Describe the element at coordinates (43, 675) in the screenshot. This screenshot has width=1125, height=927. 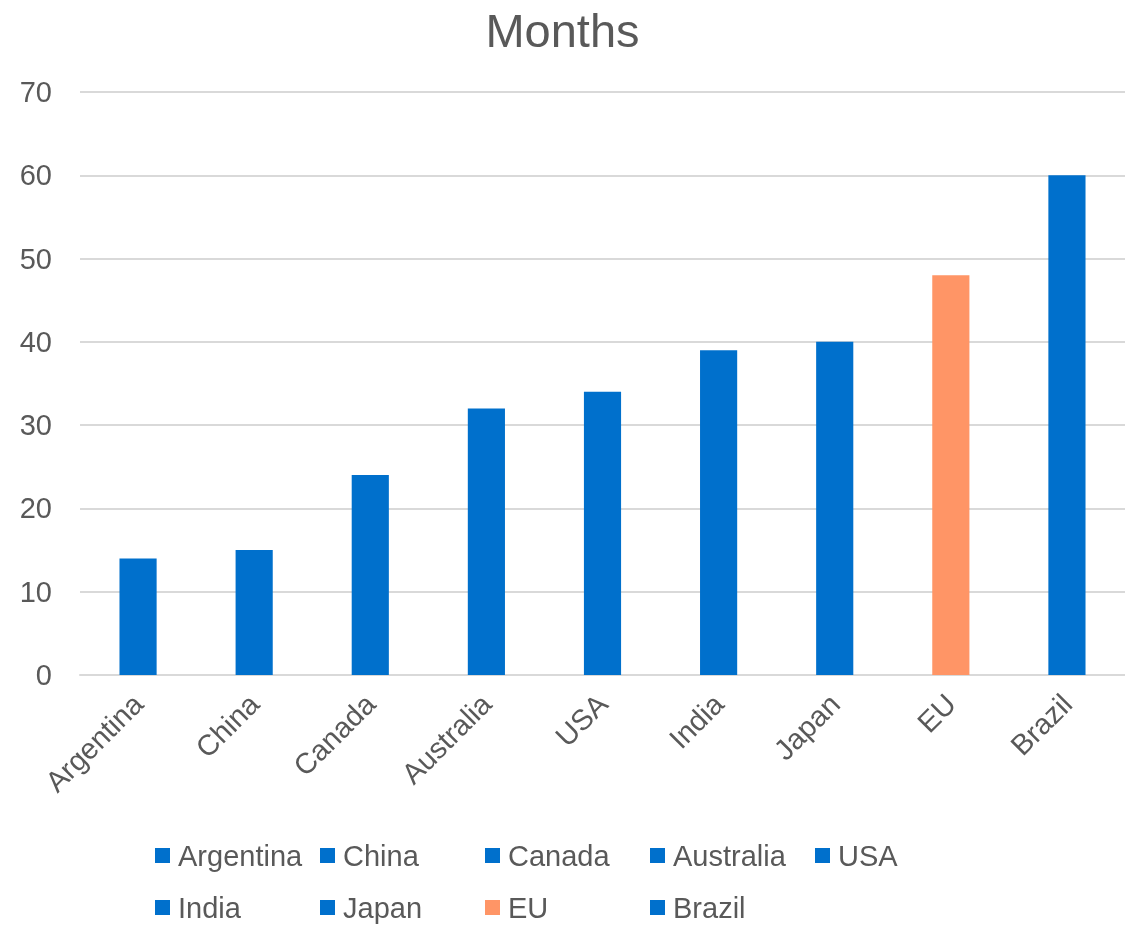
I see `y-tick-label: 0` at that location.